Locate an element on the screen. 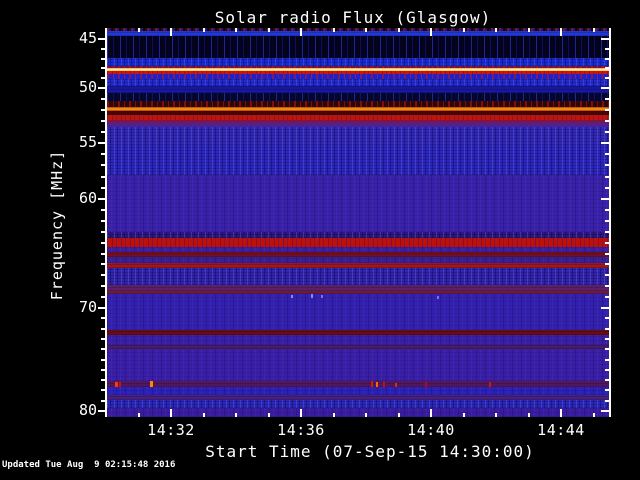 The image size is (640, 480). x-axis-title: Start Time (07-Sep-15 14:30:00) is located at coordinates (370, 451).